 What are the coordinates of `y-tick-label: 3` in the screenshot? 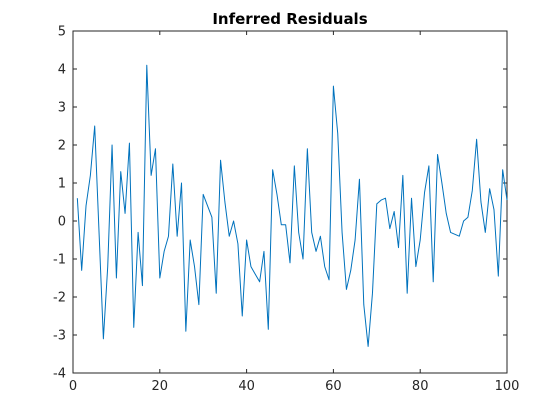 It's located at (62, 108).